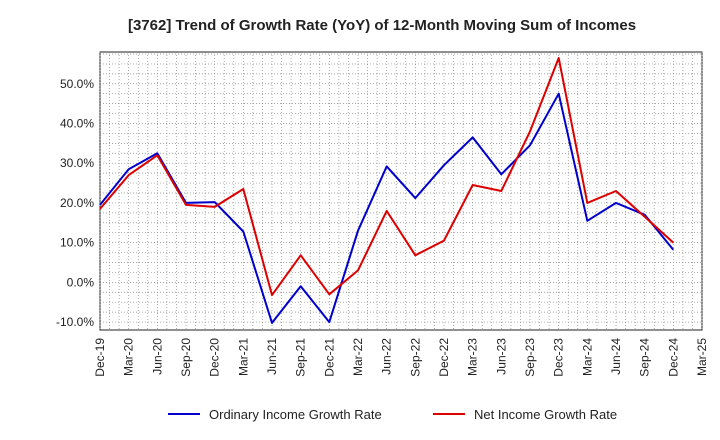 This screenshot has width=720, height=440. I want to click on y-tick-label: 30.0%, so click(77, 163).